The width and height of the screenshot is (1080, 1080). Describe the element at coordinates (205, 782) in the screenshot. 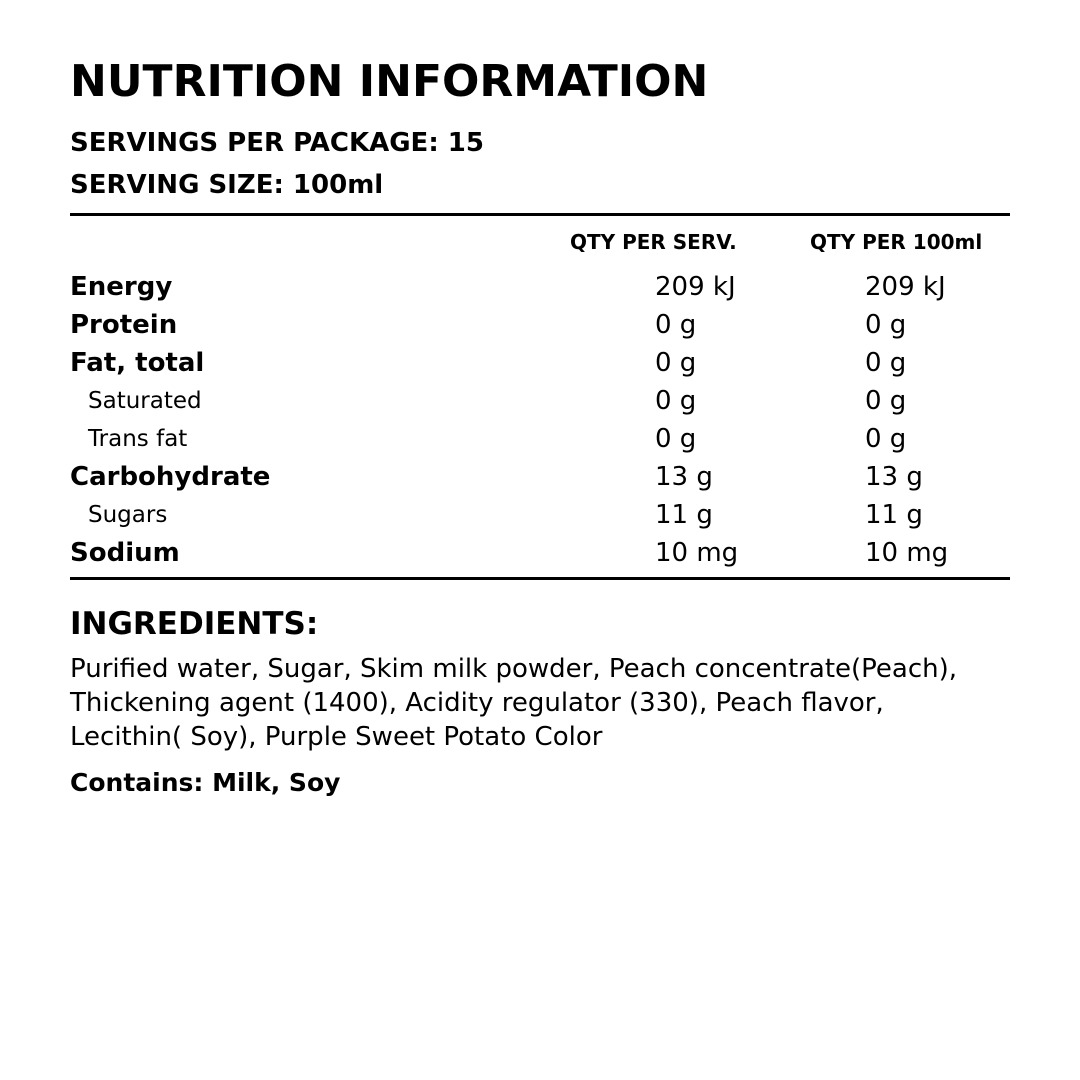

I see `contains: Contains: Milk, Soy` at that location.